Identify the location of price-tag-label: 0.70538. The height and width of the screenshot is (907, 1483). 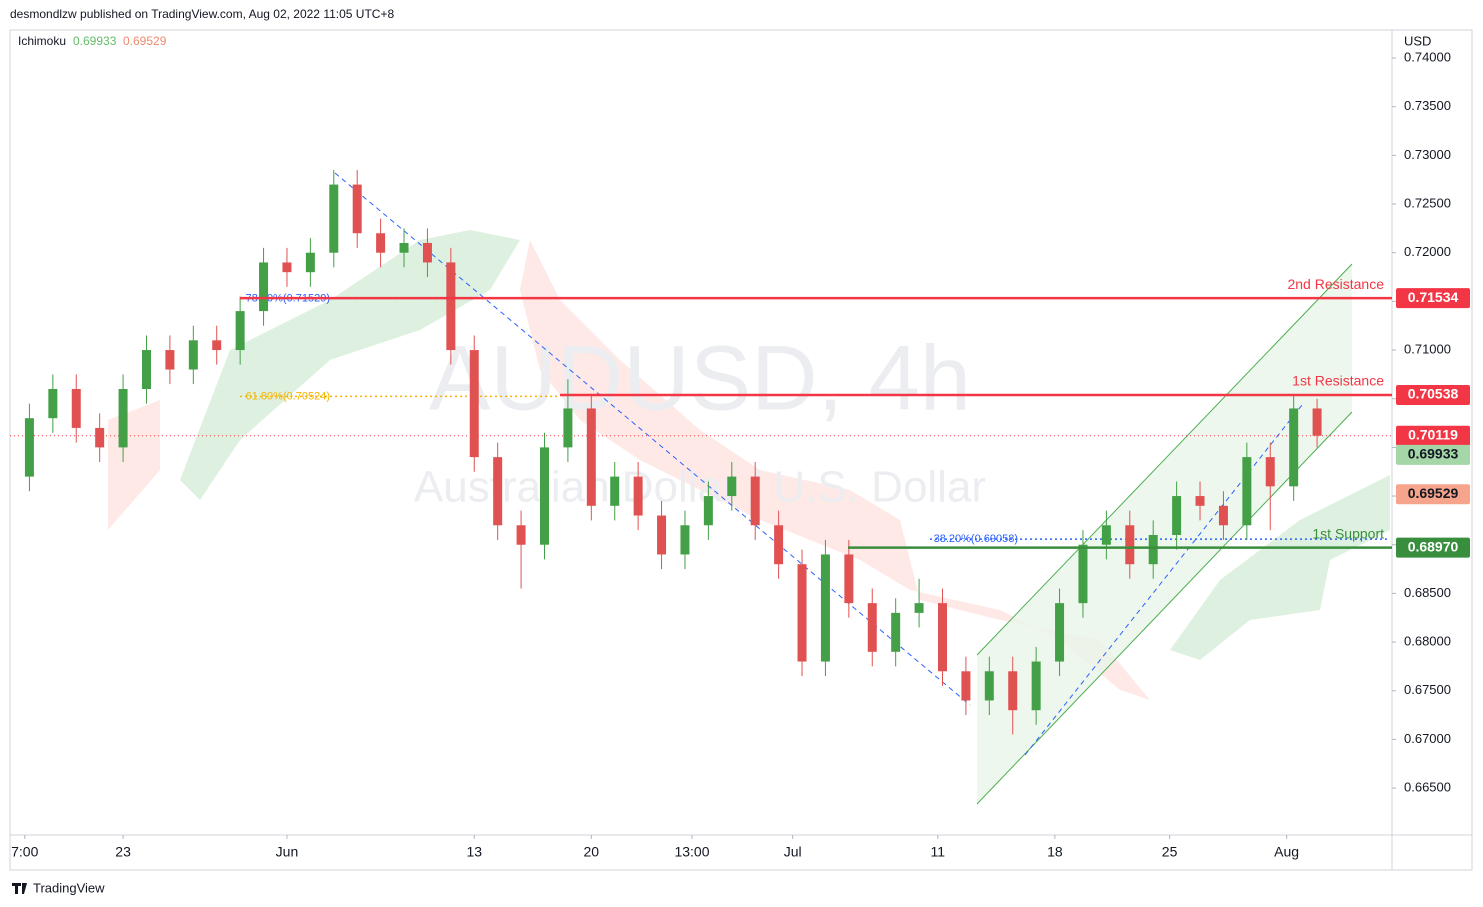
(1433, 394).